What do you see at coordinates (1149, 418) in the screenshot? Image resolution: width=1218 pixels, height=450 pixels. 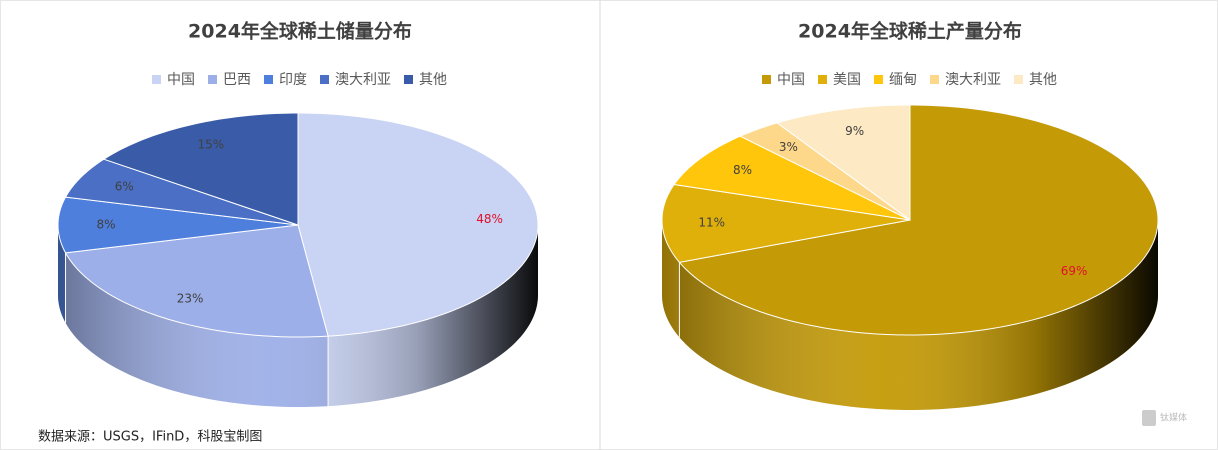 I see `watermark-logo` at bounding box center [1149, 418].